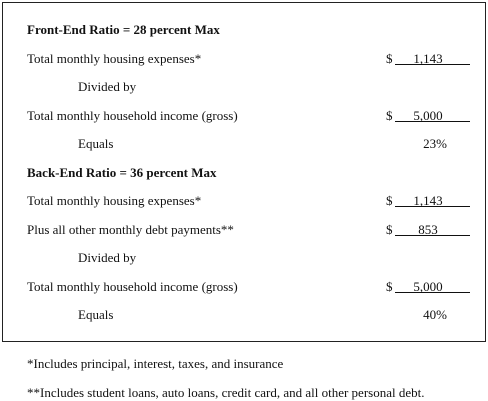  Describe the element at coordinates (428, 229) in the screenshot. I see `amount: 853` at that location.